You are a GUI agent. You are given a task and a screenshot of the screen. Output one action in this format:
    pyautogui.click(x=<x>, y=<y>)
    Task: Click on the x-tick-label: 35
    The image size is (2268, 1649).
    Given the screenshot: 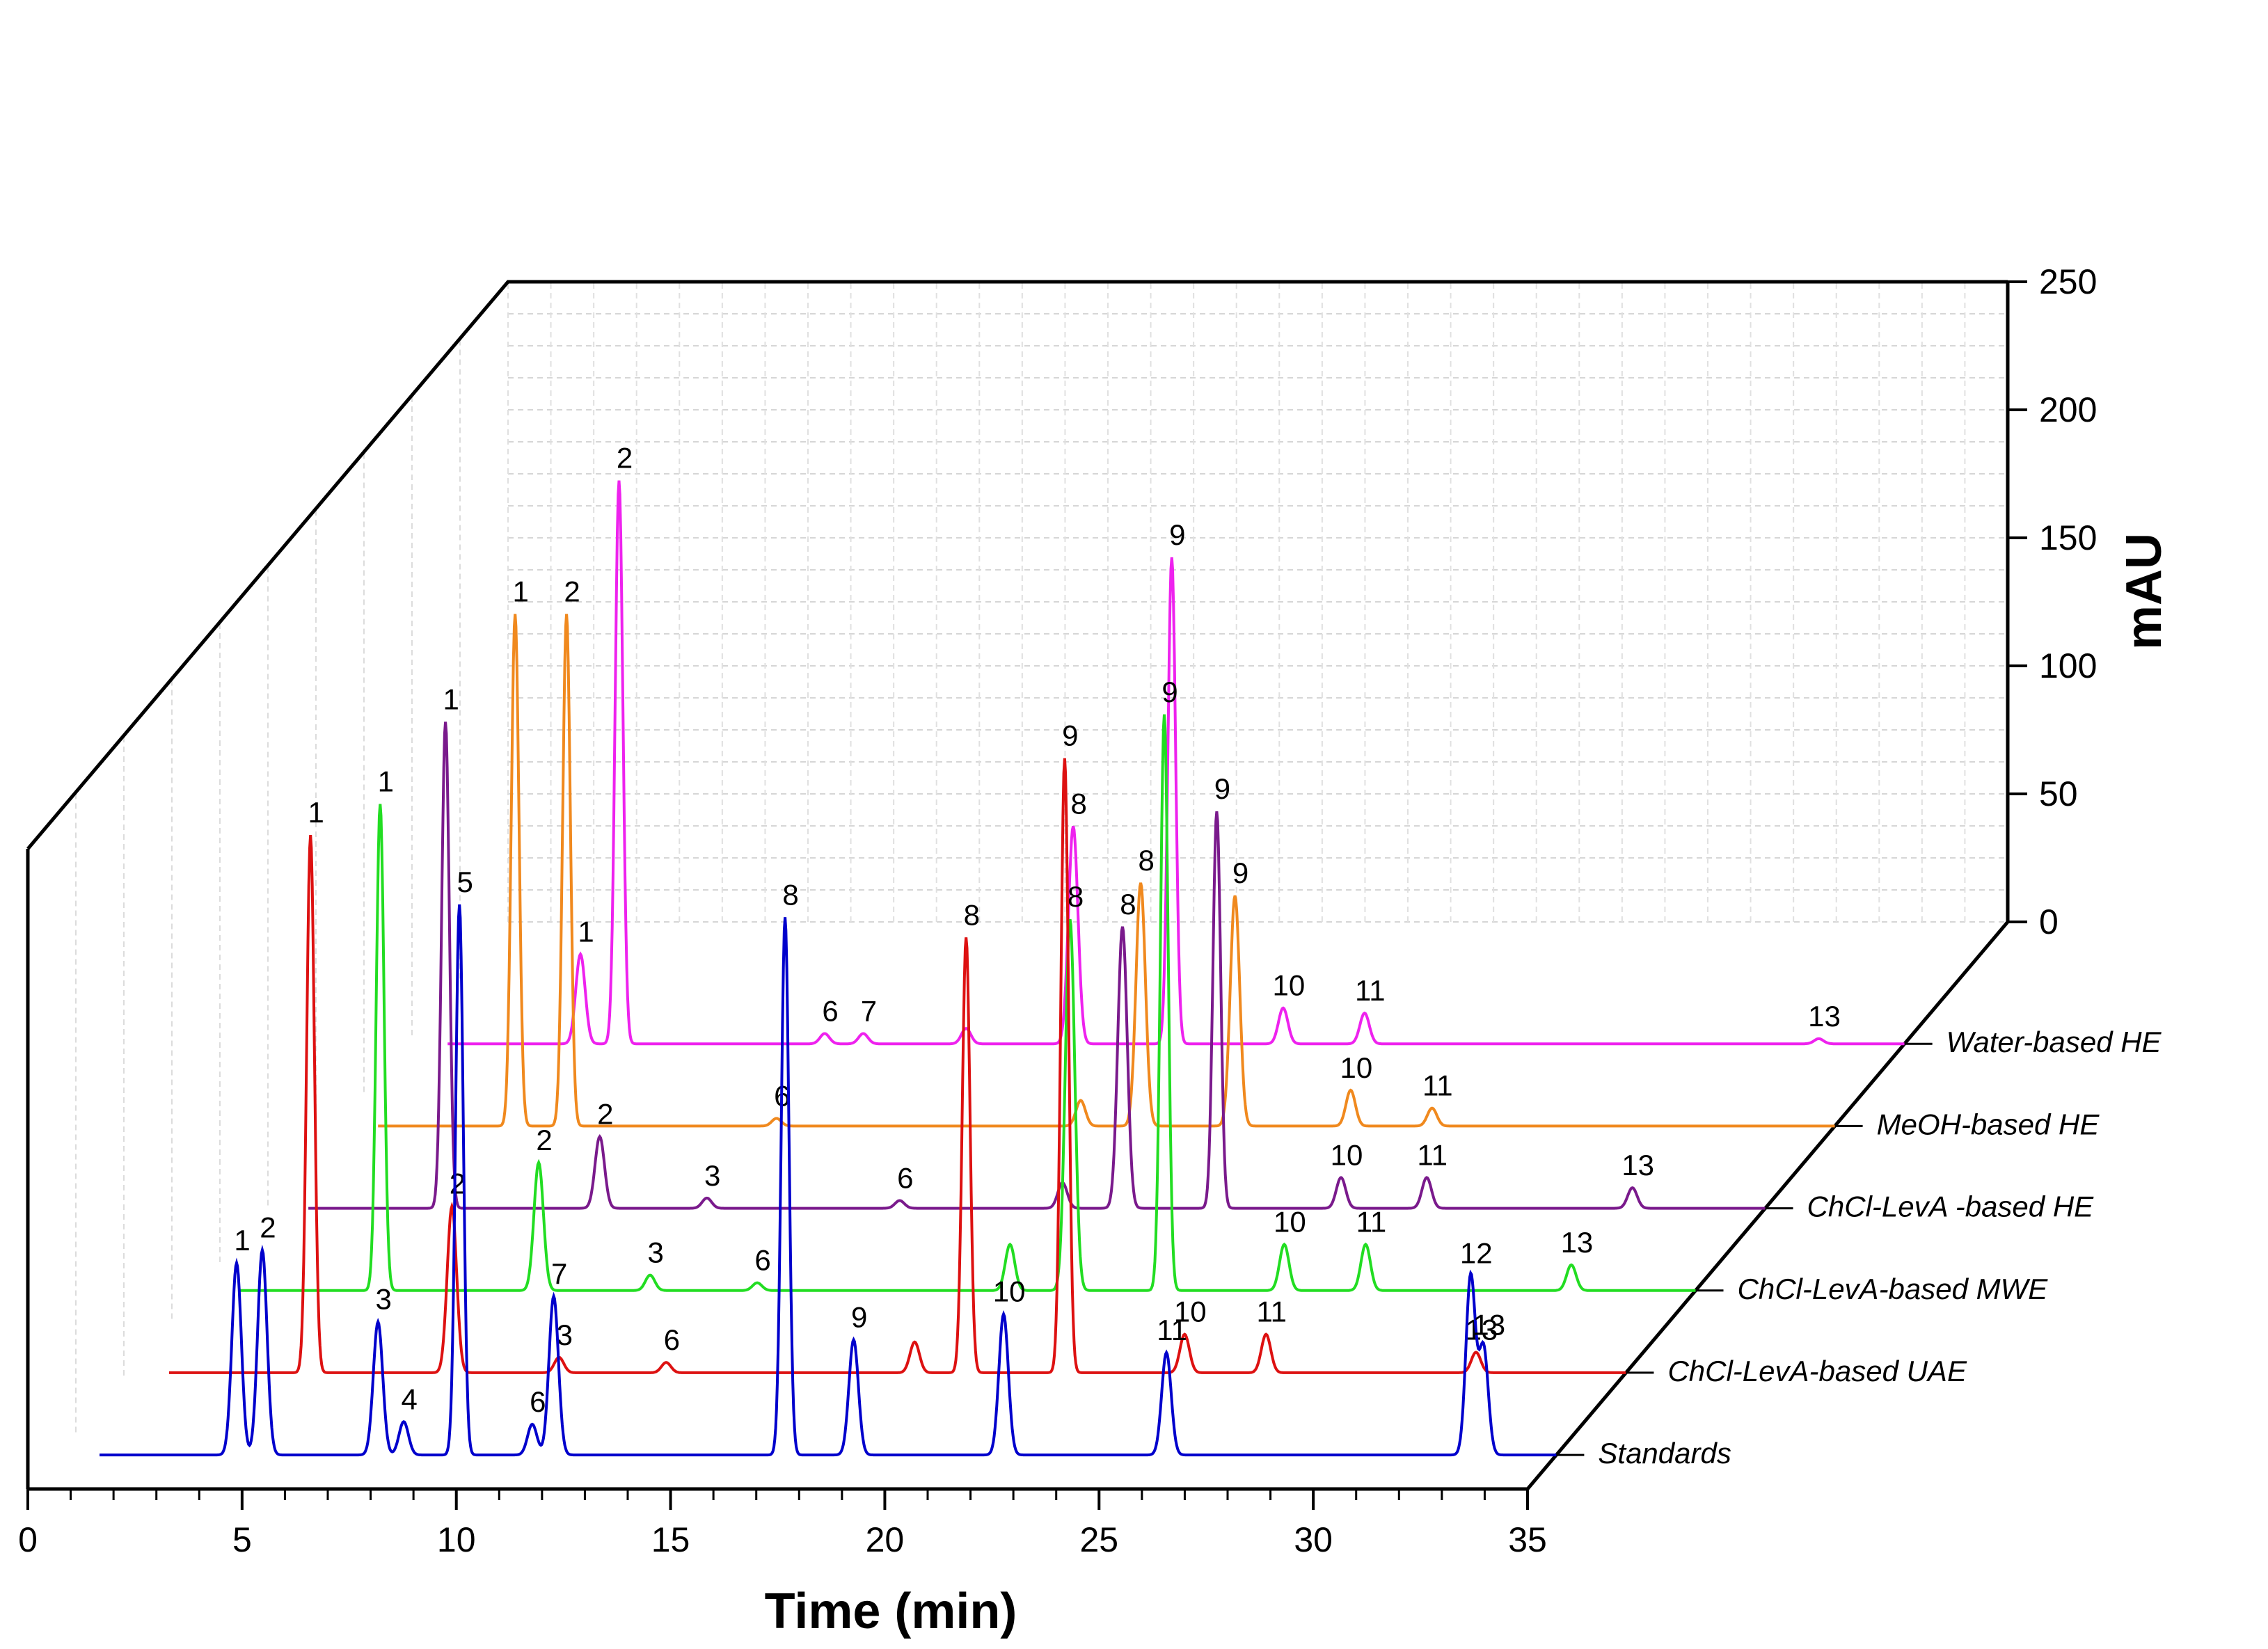 What is the action you would take?
    pyautogui.click(x=1527, y=1540)
    